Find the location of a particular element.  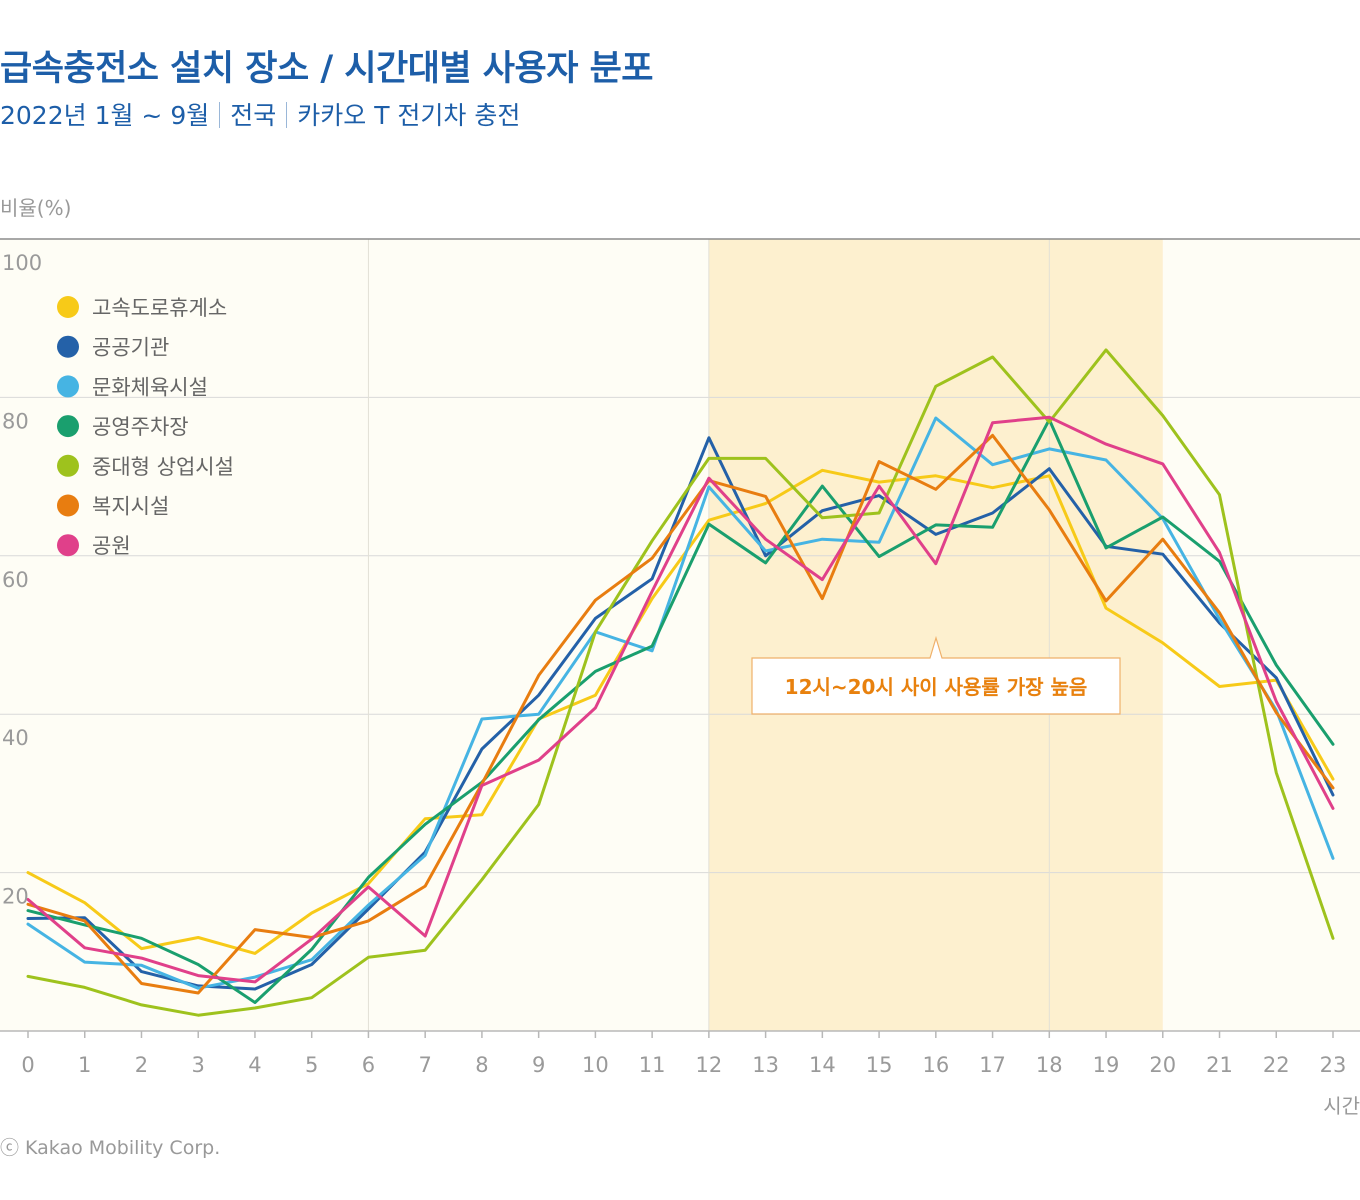

x-tick-label: 19 is located at coordinates (1106, 1065).